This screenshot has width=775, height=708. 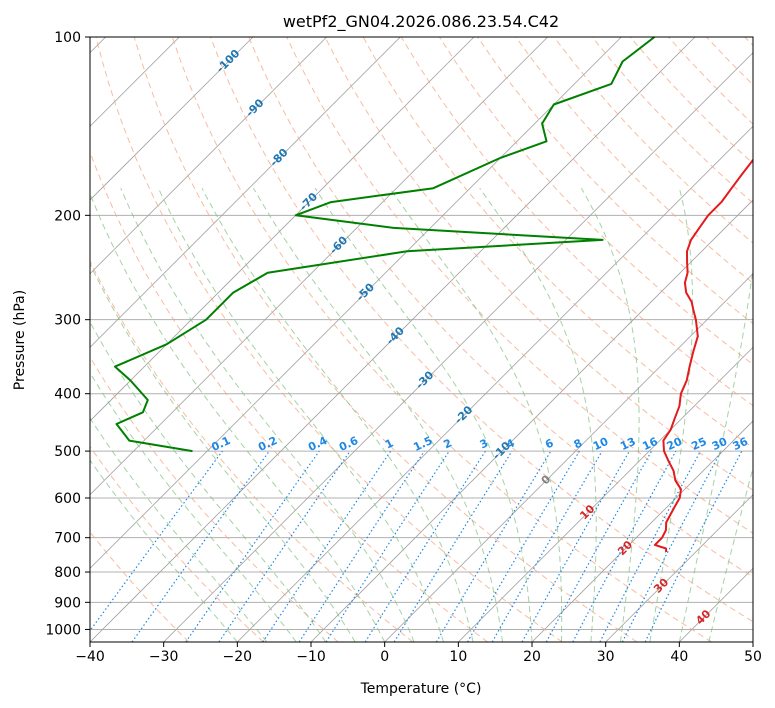 I want to click on mixing-ratio-labels: 0.1 0.2 0.4 0.6 1 1.5 2 3 4 6 8 10 13 16 20 25 30 36, so click(x=479, y=444).